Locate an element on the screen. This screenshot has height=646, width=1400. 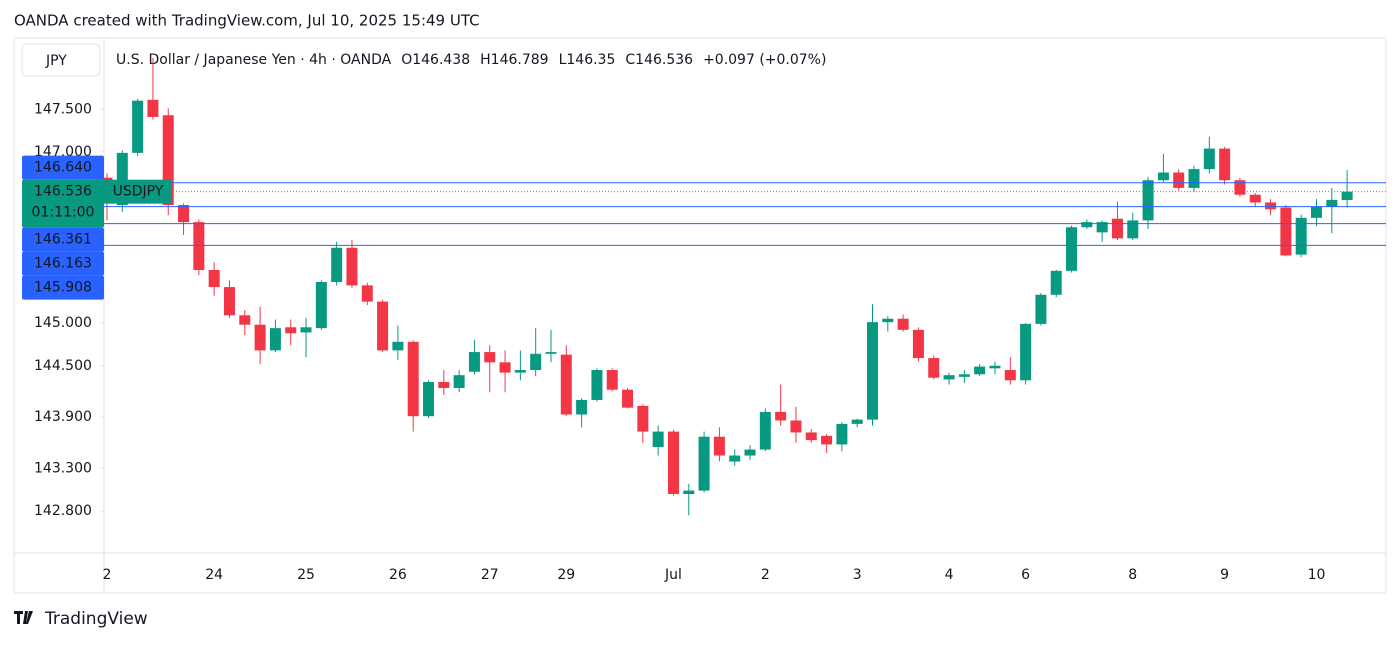
x-tick-label: 8 is located at coordinates (1132, 575).